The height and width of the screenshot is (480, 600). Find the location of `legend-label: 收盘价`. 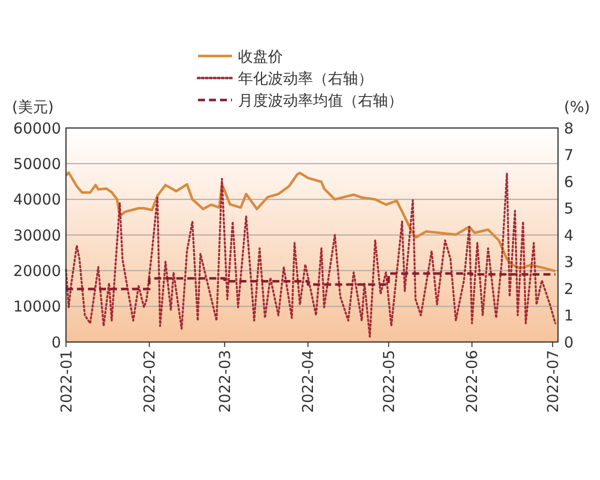

legend-label: 收盘价 is located at coordinates (260, 56).